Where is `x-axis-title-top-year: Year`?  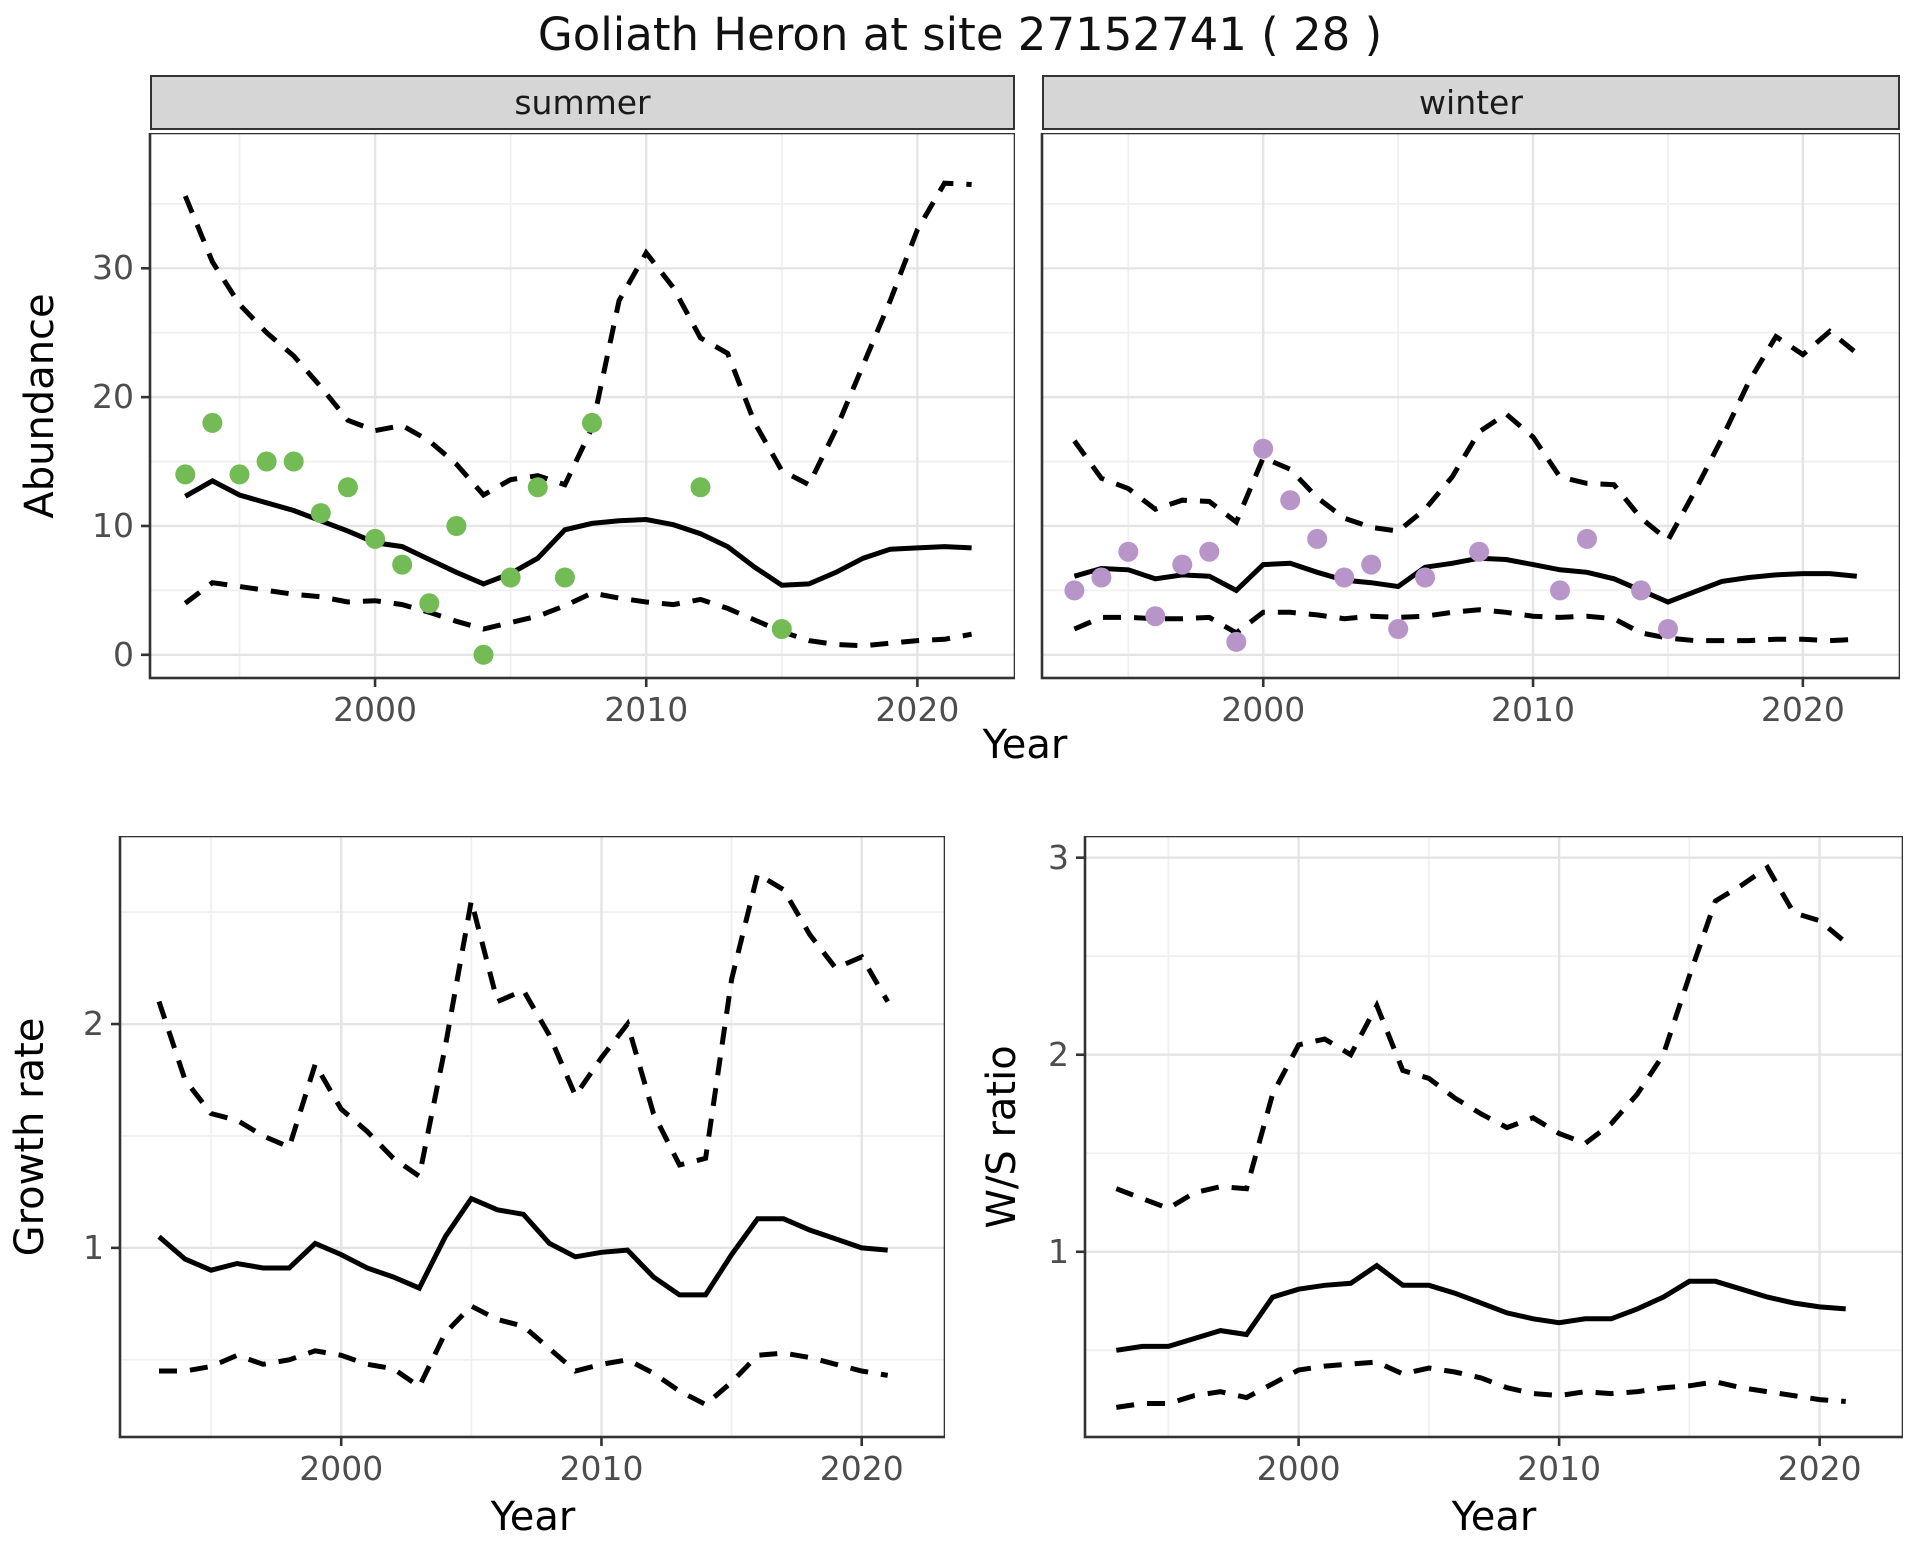
x-axis-title-top-year: Year is located at coordinates (1025, 745).